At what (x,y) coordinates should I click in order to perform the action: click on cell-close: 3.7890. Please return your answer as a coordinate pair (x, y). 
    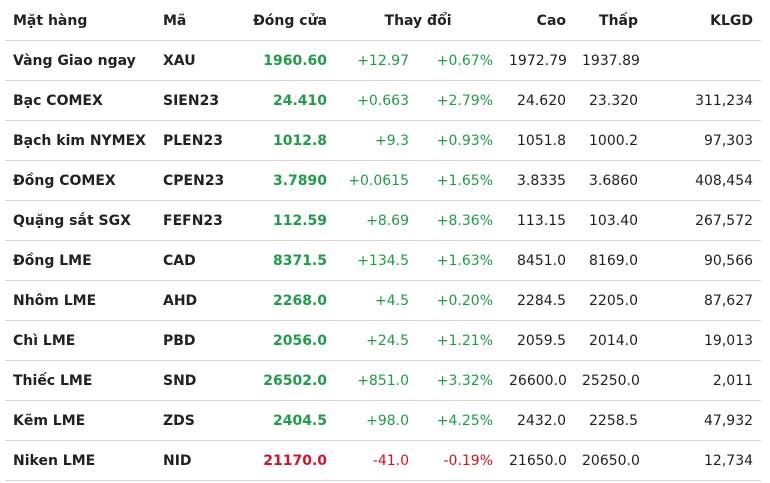
    Looking at the image, I should click on (285, 180).